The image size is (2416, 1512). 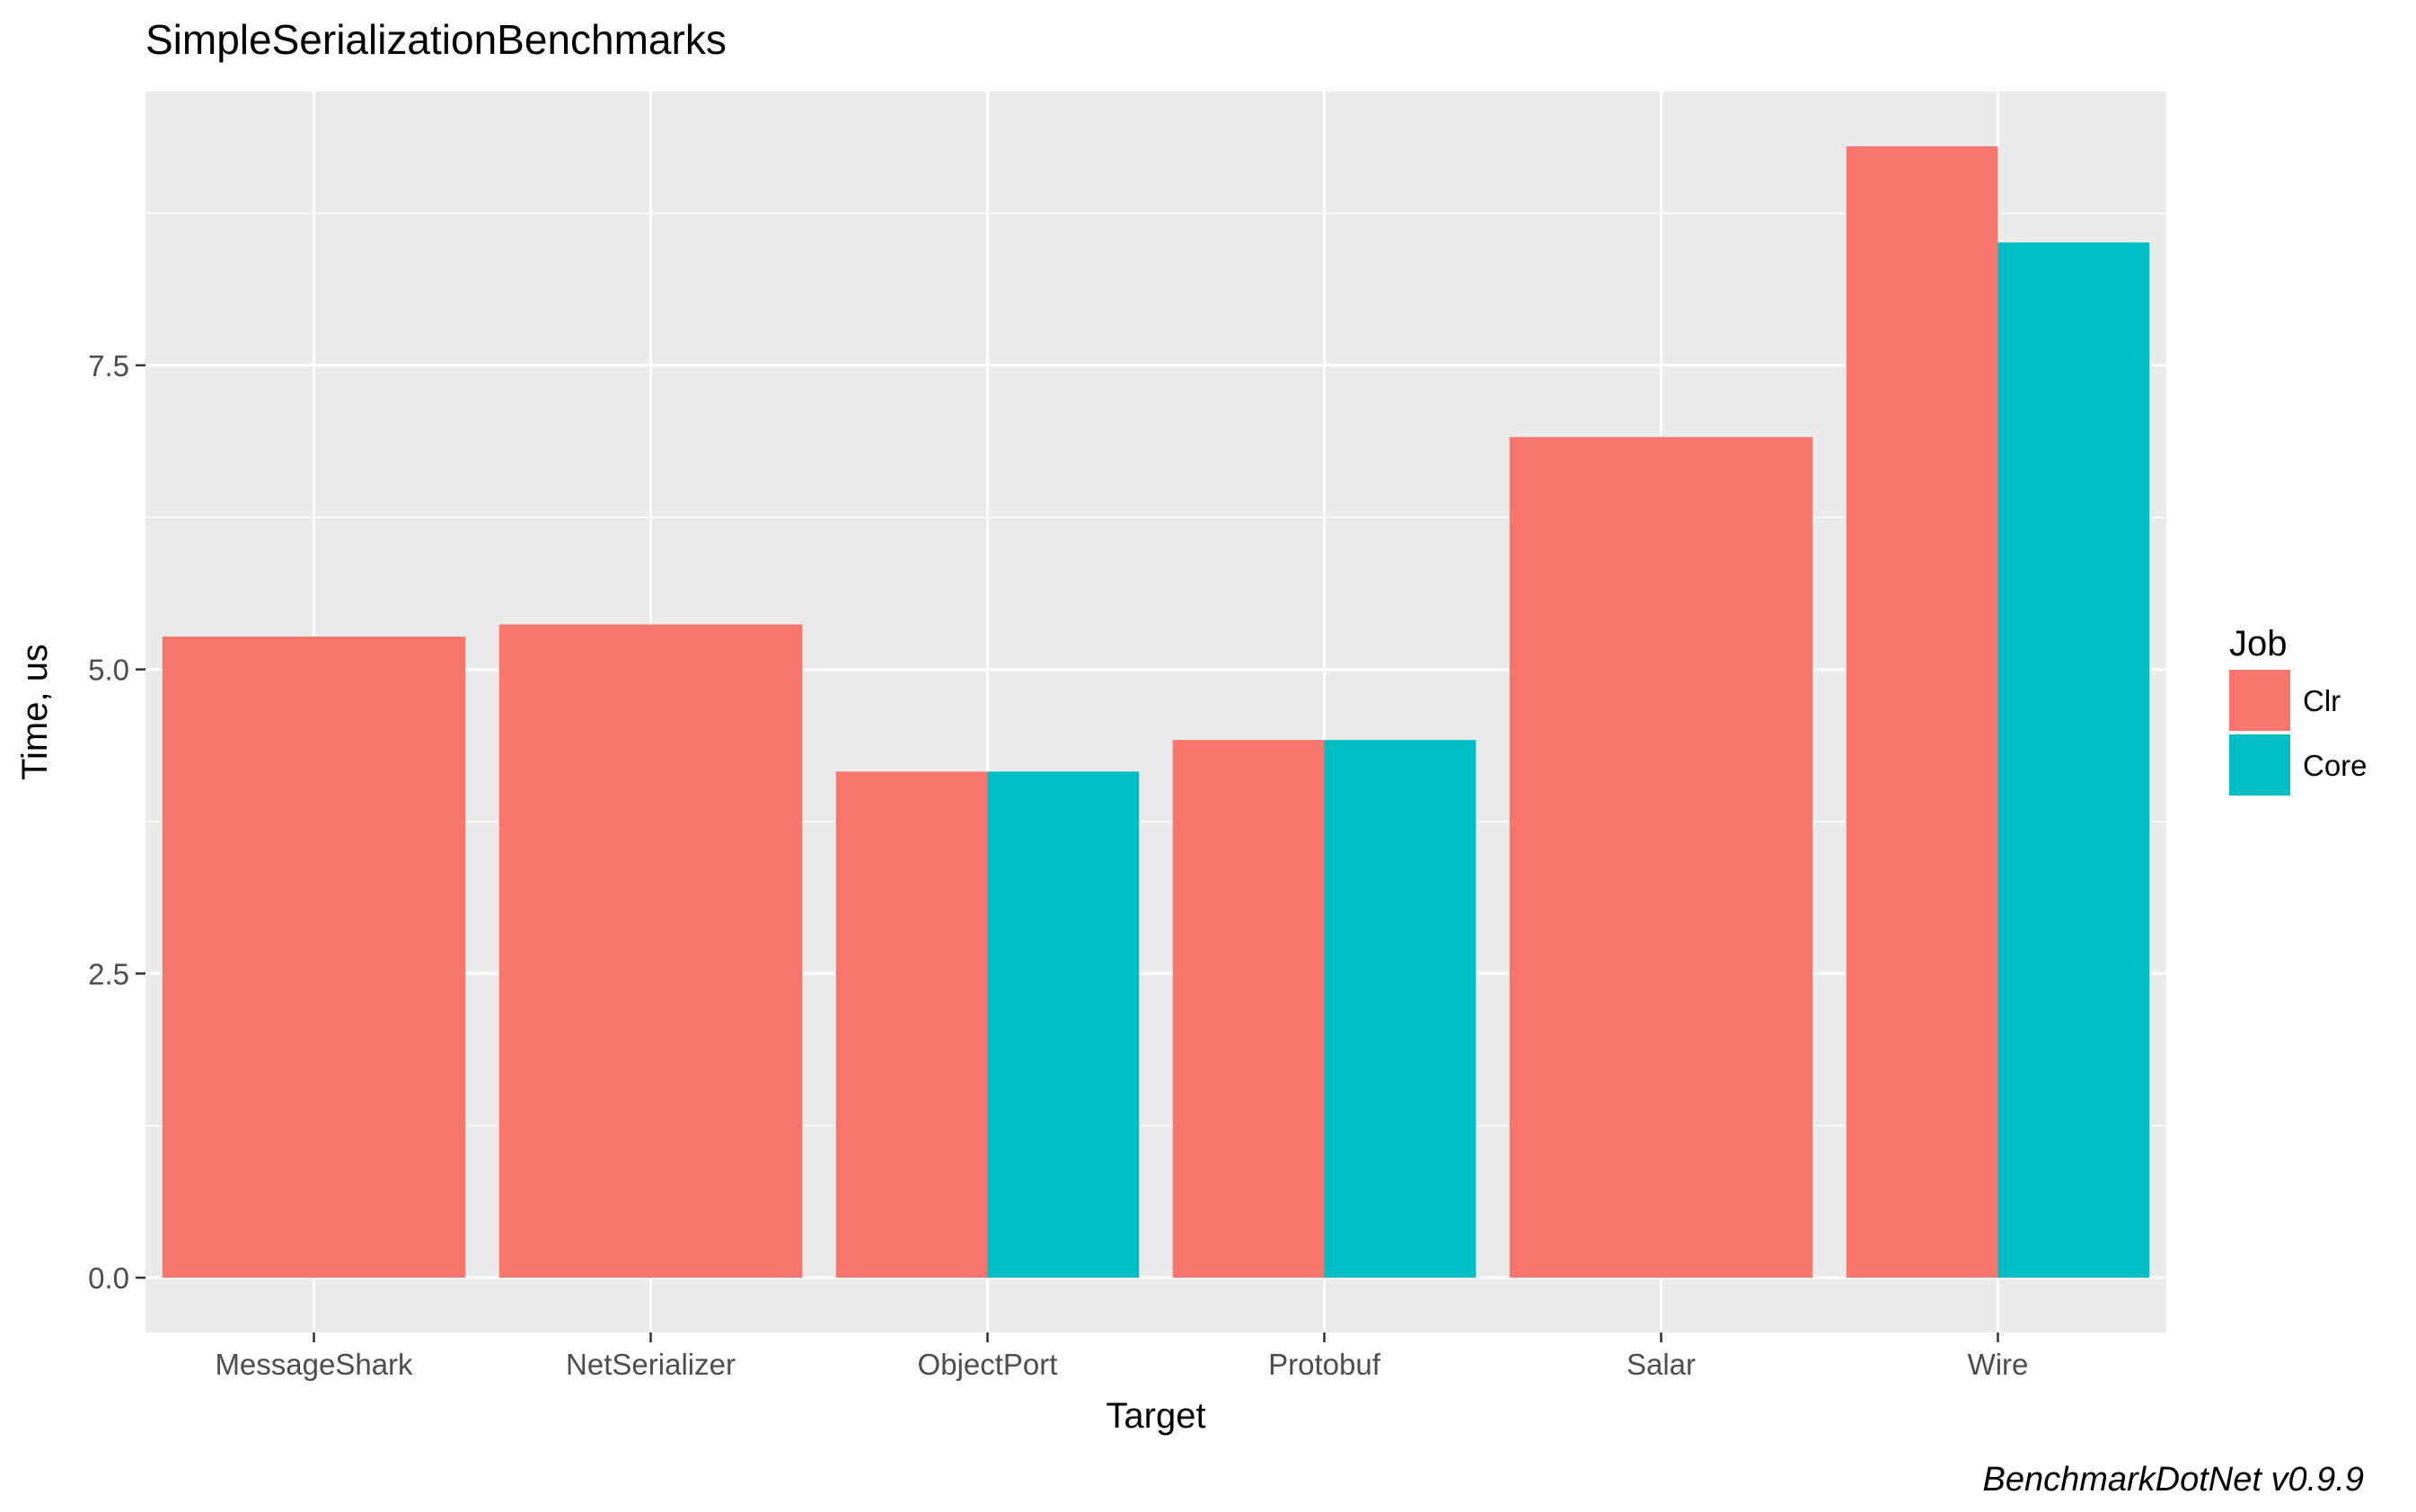 I want to click on bar-core-objectport, so click(x=1063, y=1025).